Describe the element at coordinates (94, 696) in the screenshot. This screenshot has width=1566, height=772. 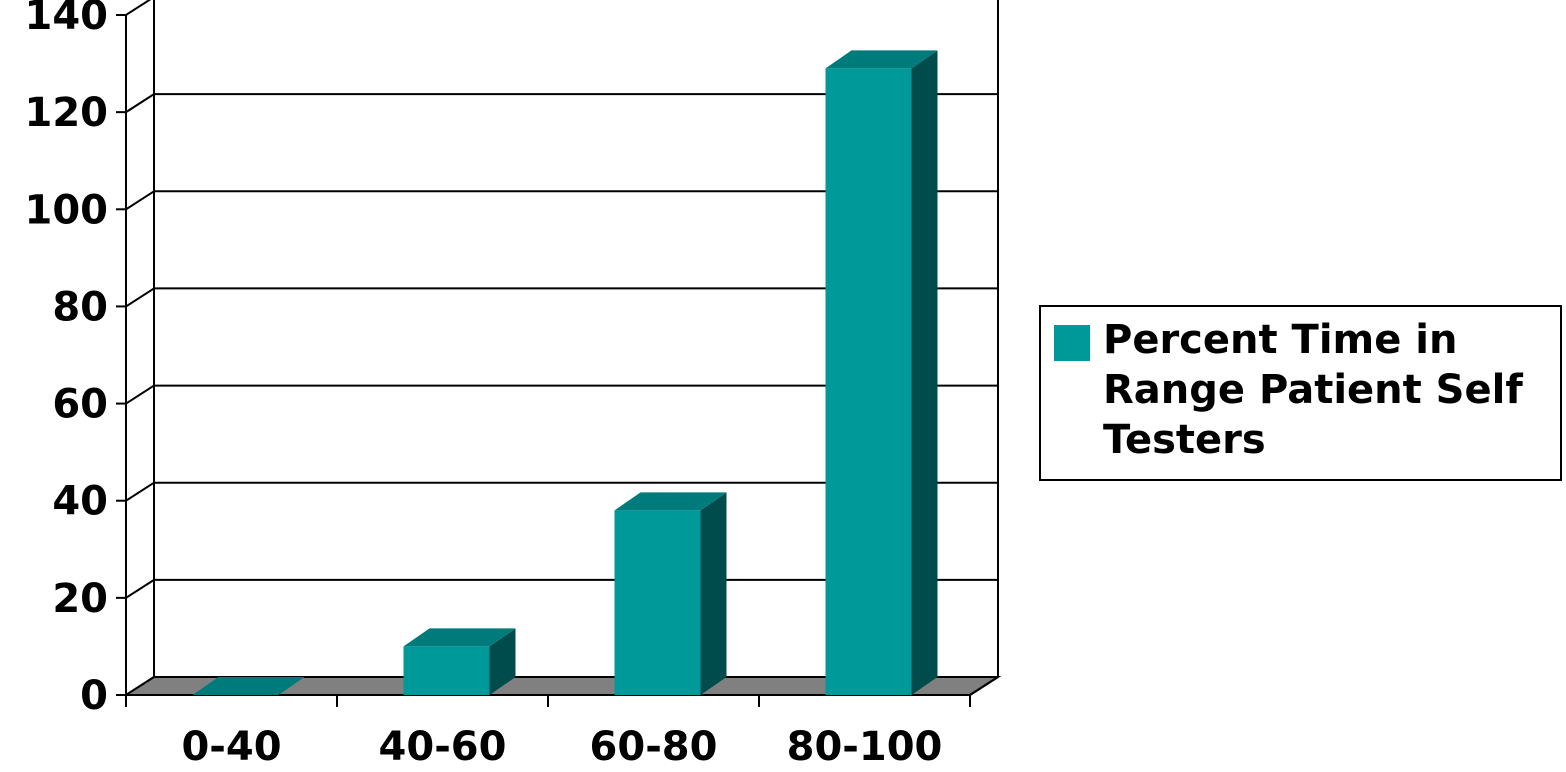
I see `y-tick-label: 0` at that location.